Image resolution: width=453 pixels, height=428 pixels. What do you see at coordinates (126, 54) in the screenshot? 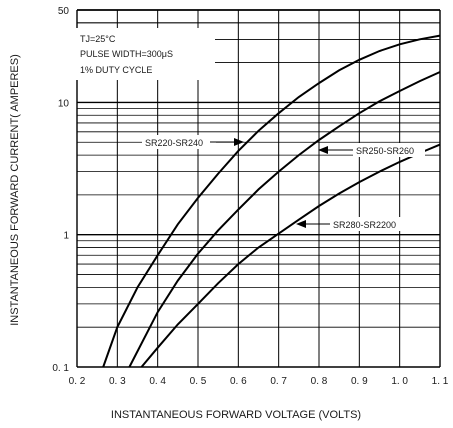
I see `annotation-pulse-width: PULSE WIDTH=300μS` at bounding box center [126, 54].